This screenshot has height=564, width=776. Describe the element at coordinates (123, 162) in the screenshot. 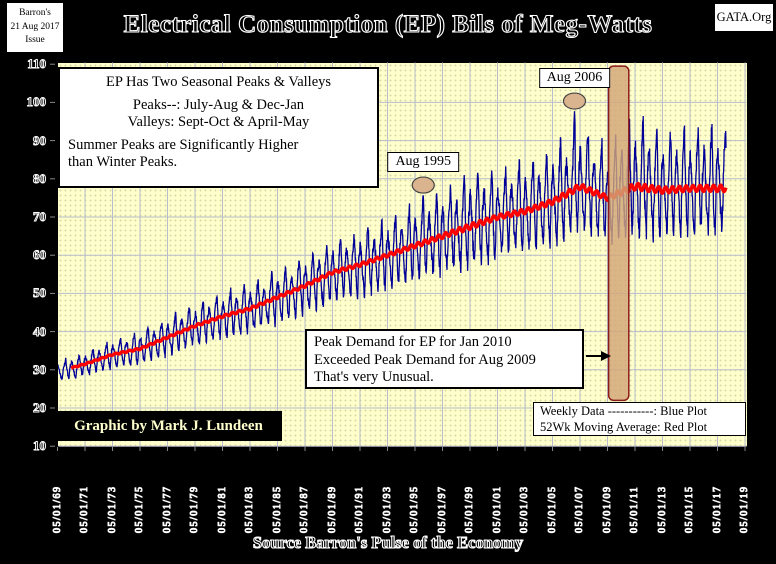

I see `annotation-line: than Winter Peaks.` at that location.